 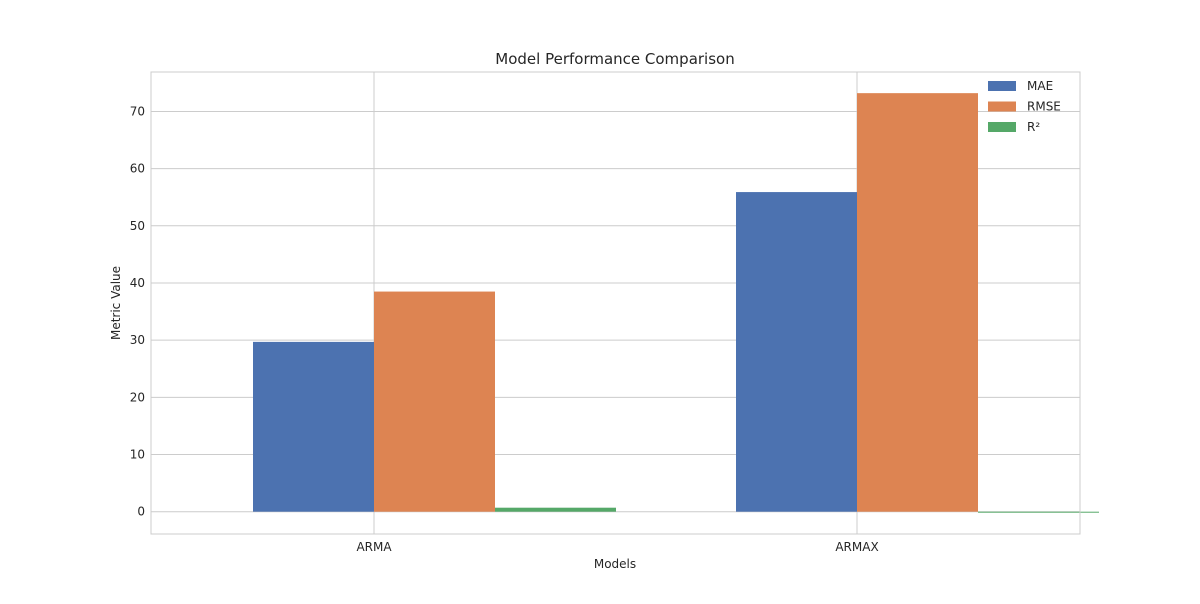 What do you see at coordinates (1038, 512) in the screenshot?
I see `bar-r-armax` at bounding box center [1038, 512].